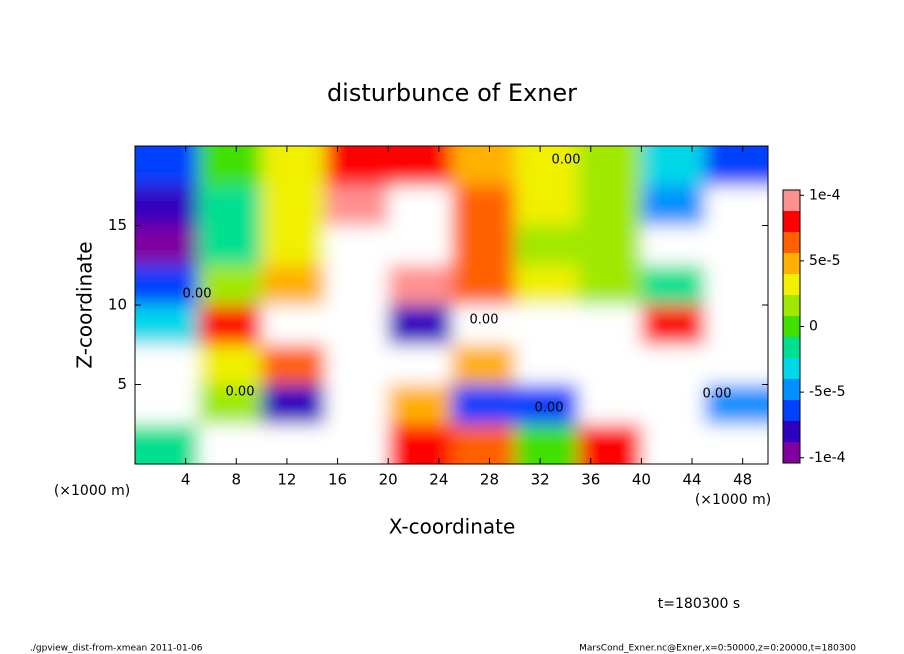 This screenshot has width=904, height=654. What do you see at coordinates (237, 480) in the screenshot?
I see `x-tick-label: 8` at bounding box center [237, 480].